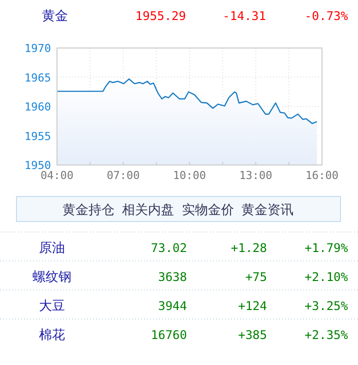 The width and height of the screenshot is (358, 365). What do you see at coordinates (160, 16) in the screenshot?
I see `text: 1955.29` at bounding box center [160, 16].